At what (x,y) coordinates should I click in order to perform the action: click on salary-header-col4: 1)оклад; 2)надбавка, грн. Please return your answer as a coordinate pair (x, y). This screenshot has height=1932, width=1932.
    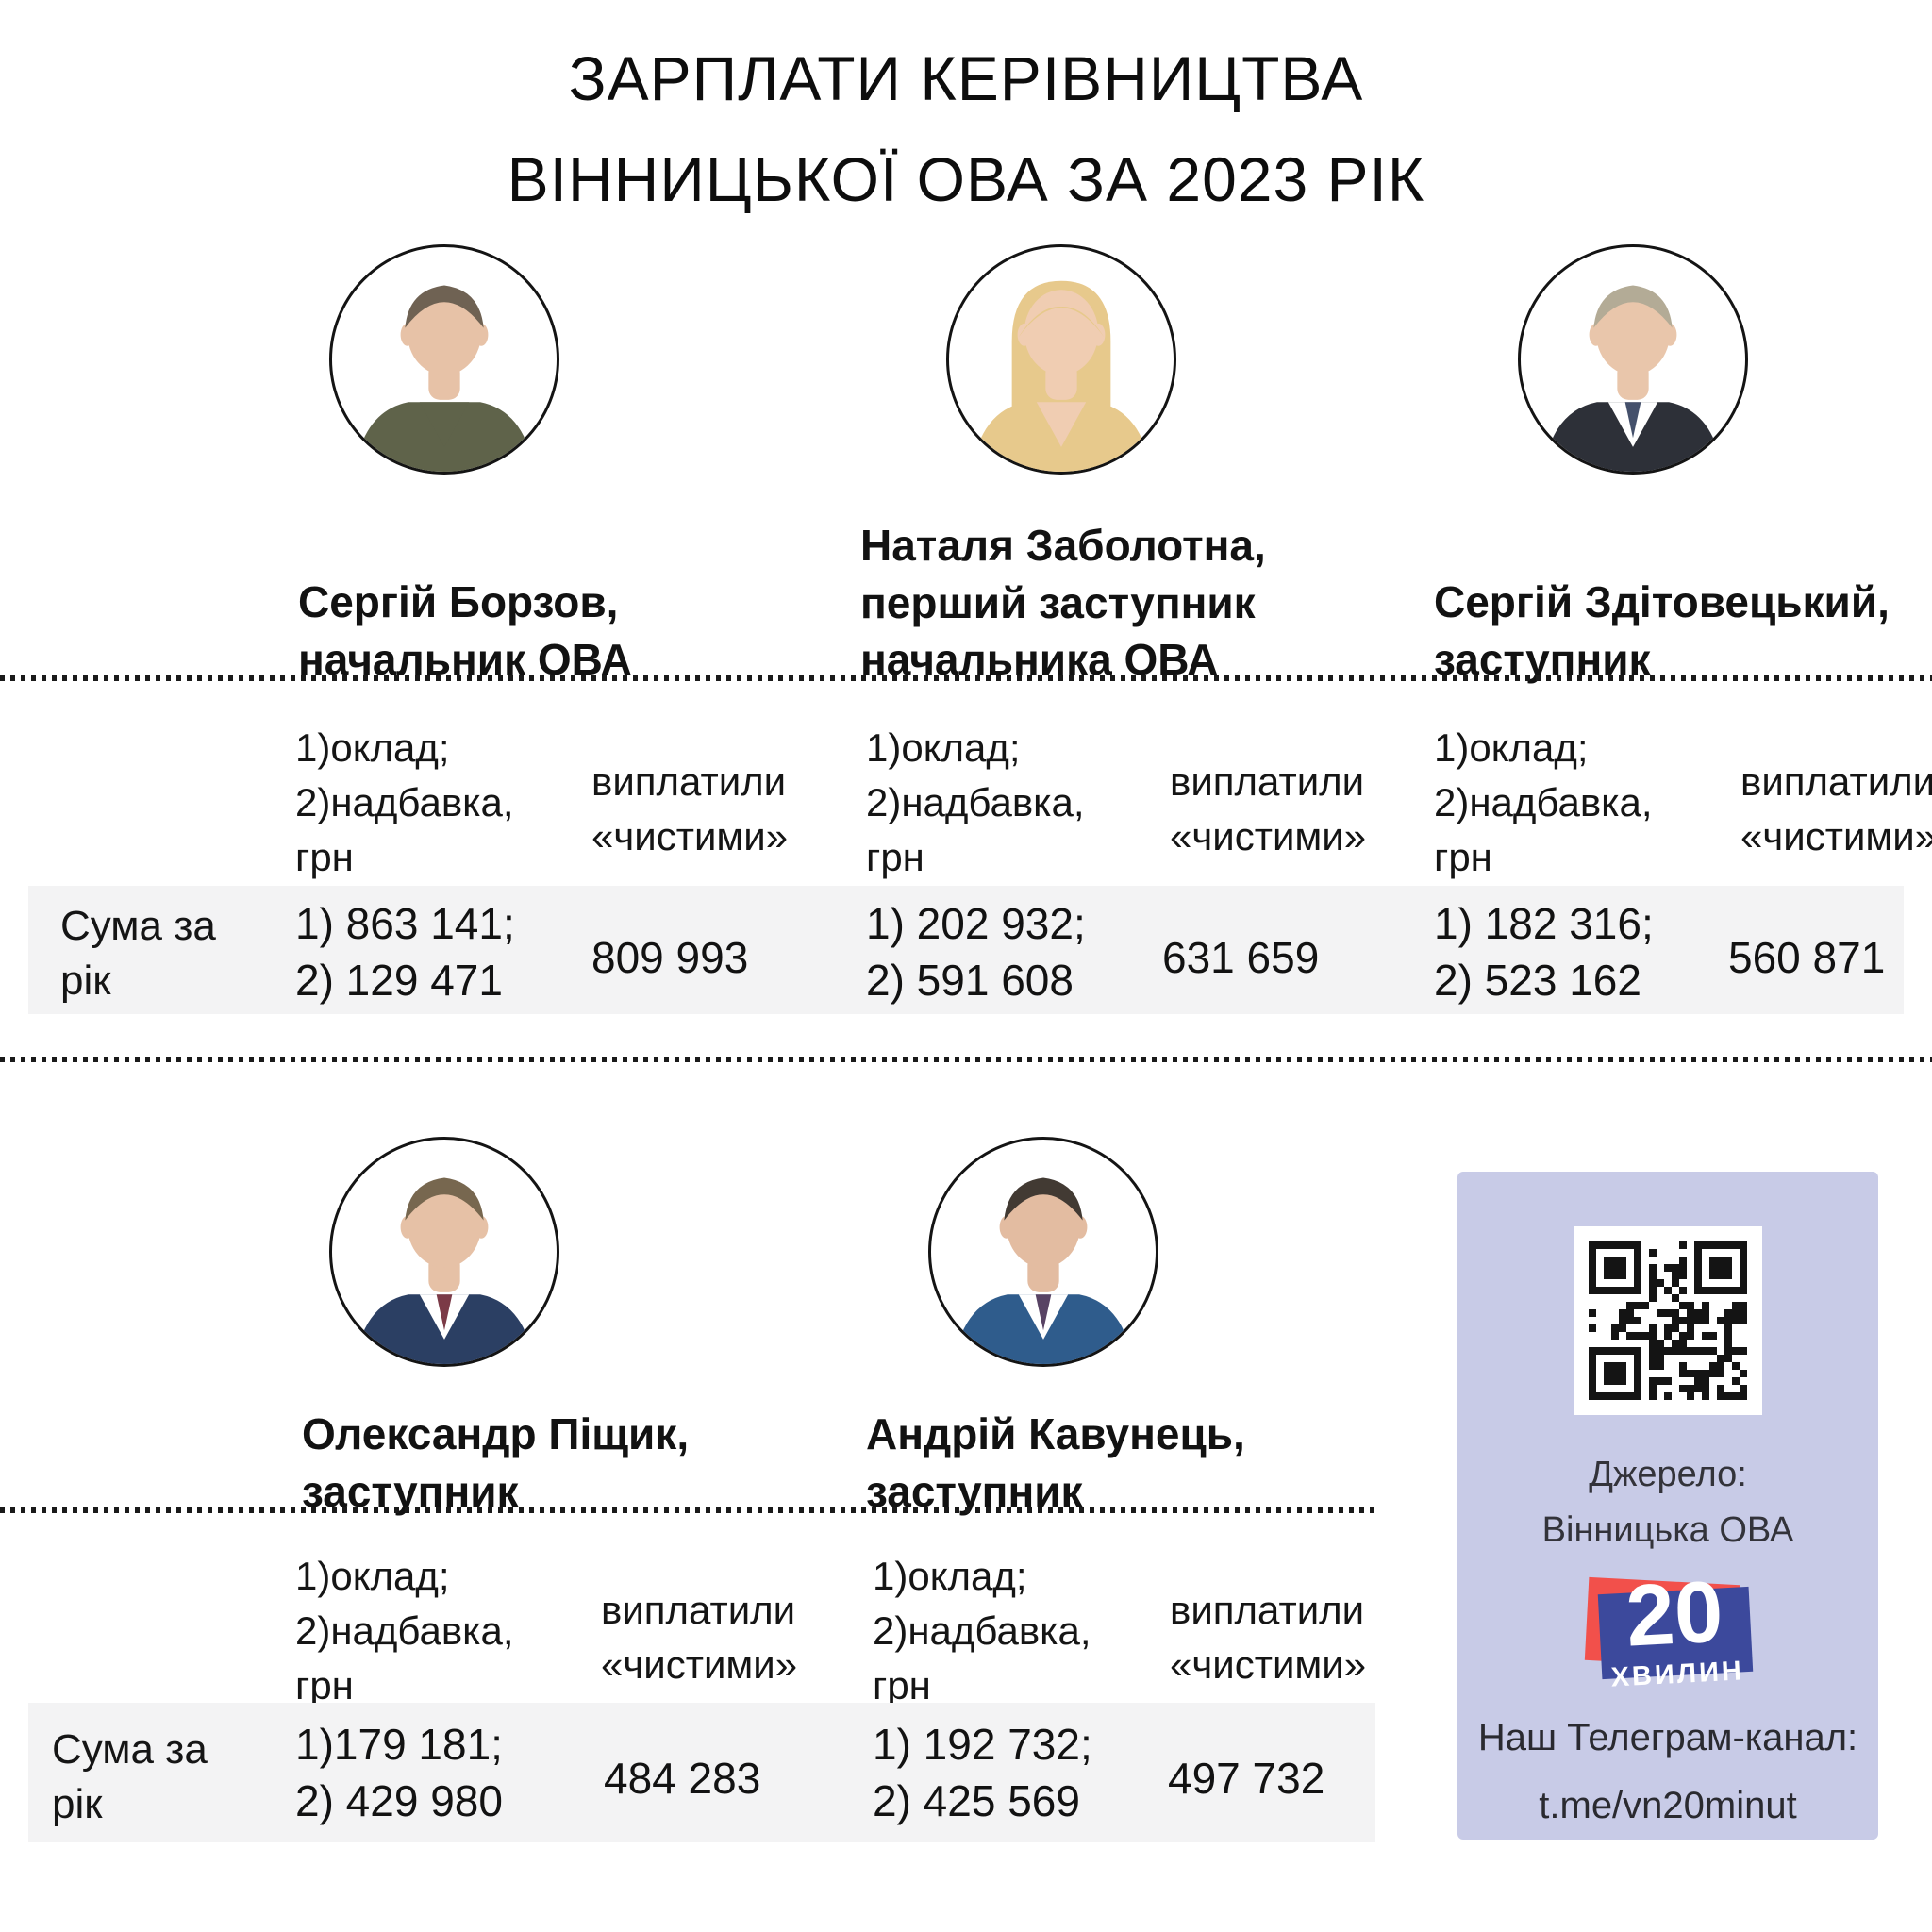
    Looking at the image, I should click on (404, 1630).